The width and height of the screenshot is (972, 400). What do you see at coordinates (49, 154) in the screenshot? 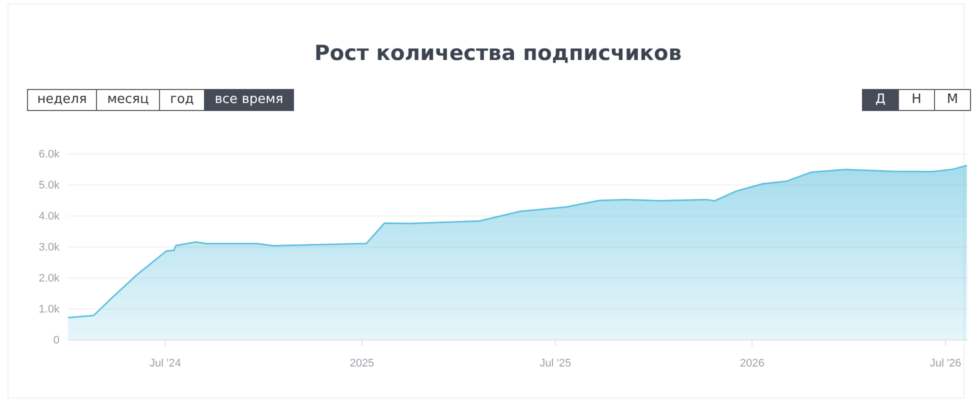
I see `y-tick-label: 6.0k` at bounding box center [49, 154].